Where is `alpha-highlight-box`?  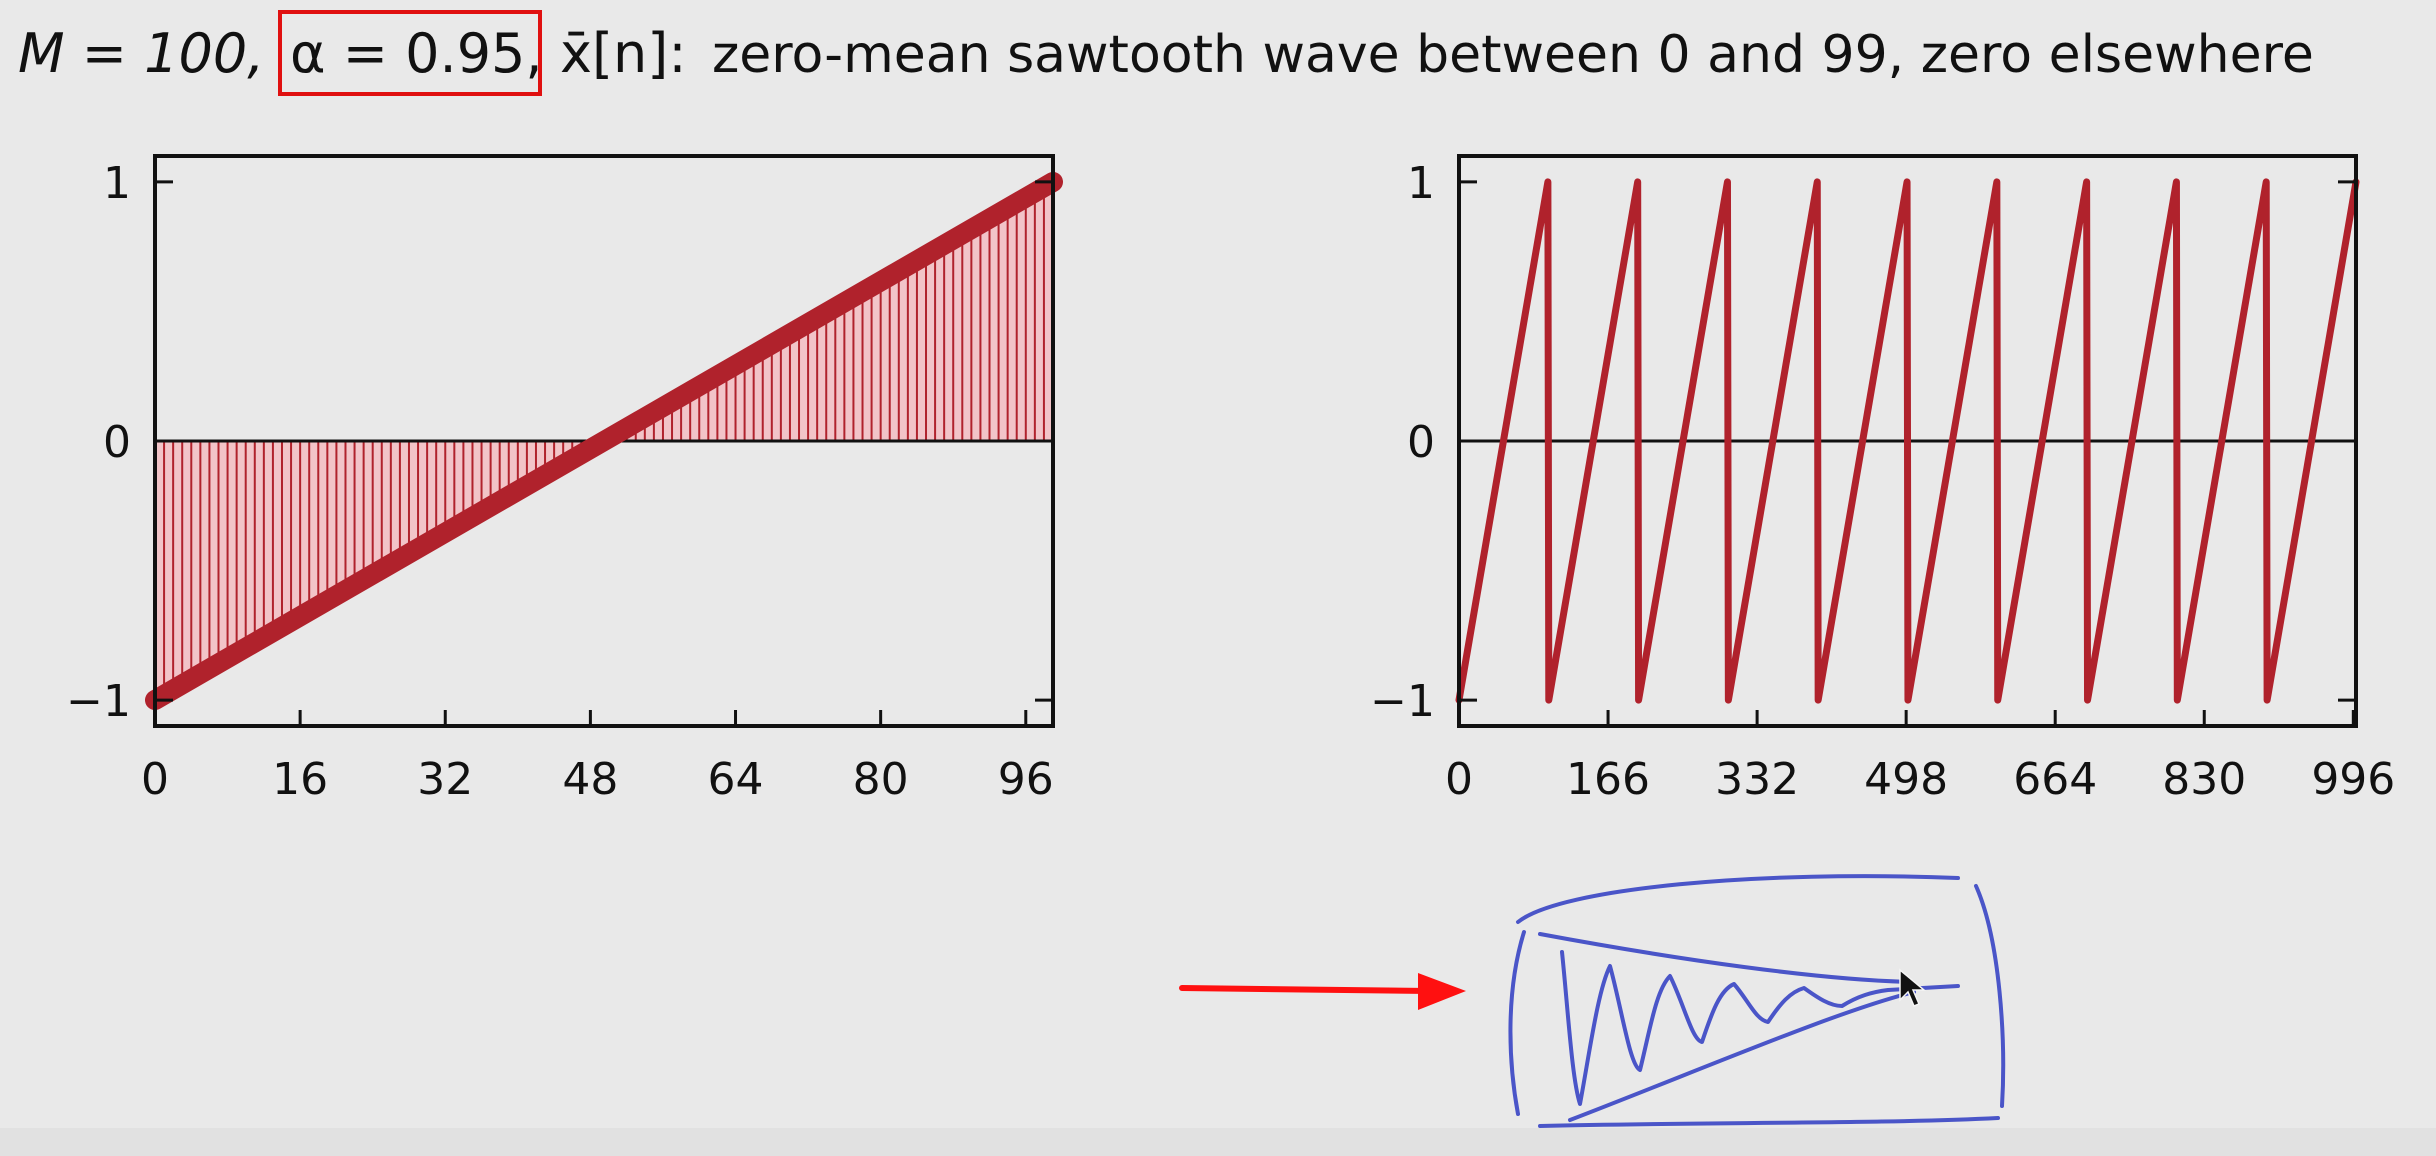
alpha-highlight-box is located at coordinates (410, 53).